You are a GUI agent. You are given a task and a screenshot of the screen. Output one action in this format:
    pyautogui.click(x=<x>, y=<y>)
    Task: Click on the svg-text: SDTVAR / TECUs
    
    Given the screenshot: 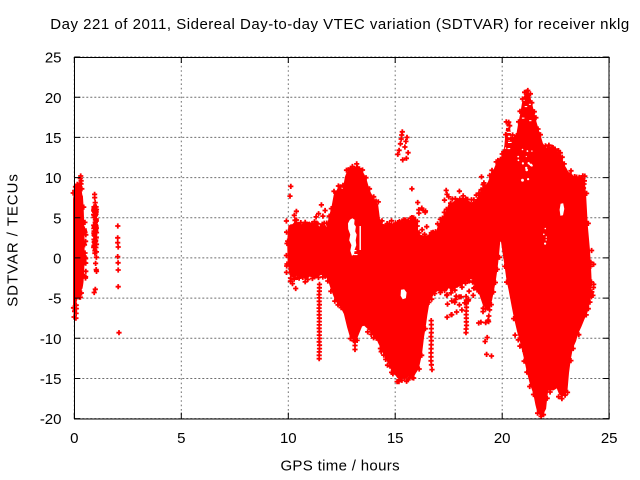 What is the action you would take?
    pyautogui.click(x=13, y=240)
    